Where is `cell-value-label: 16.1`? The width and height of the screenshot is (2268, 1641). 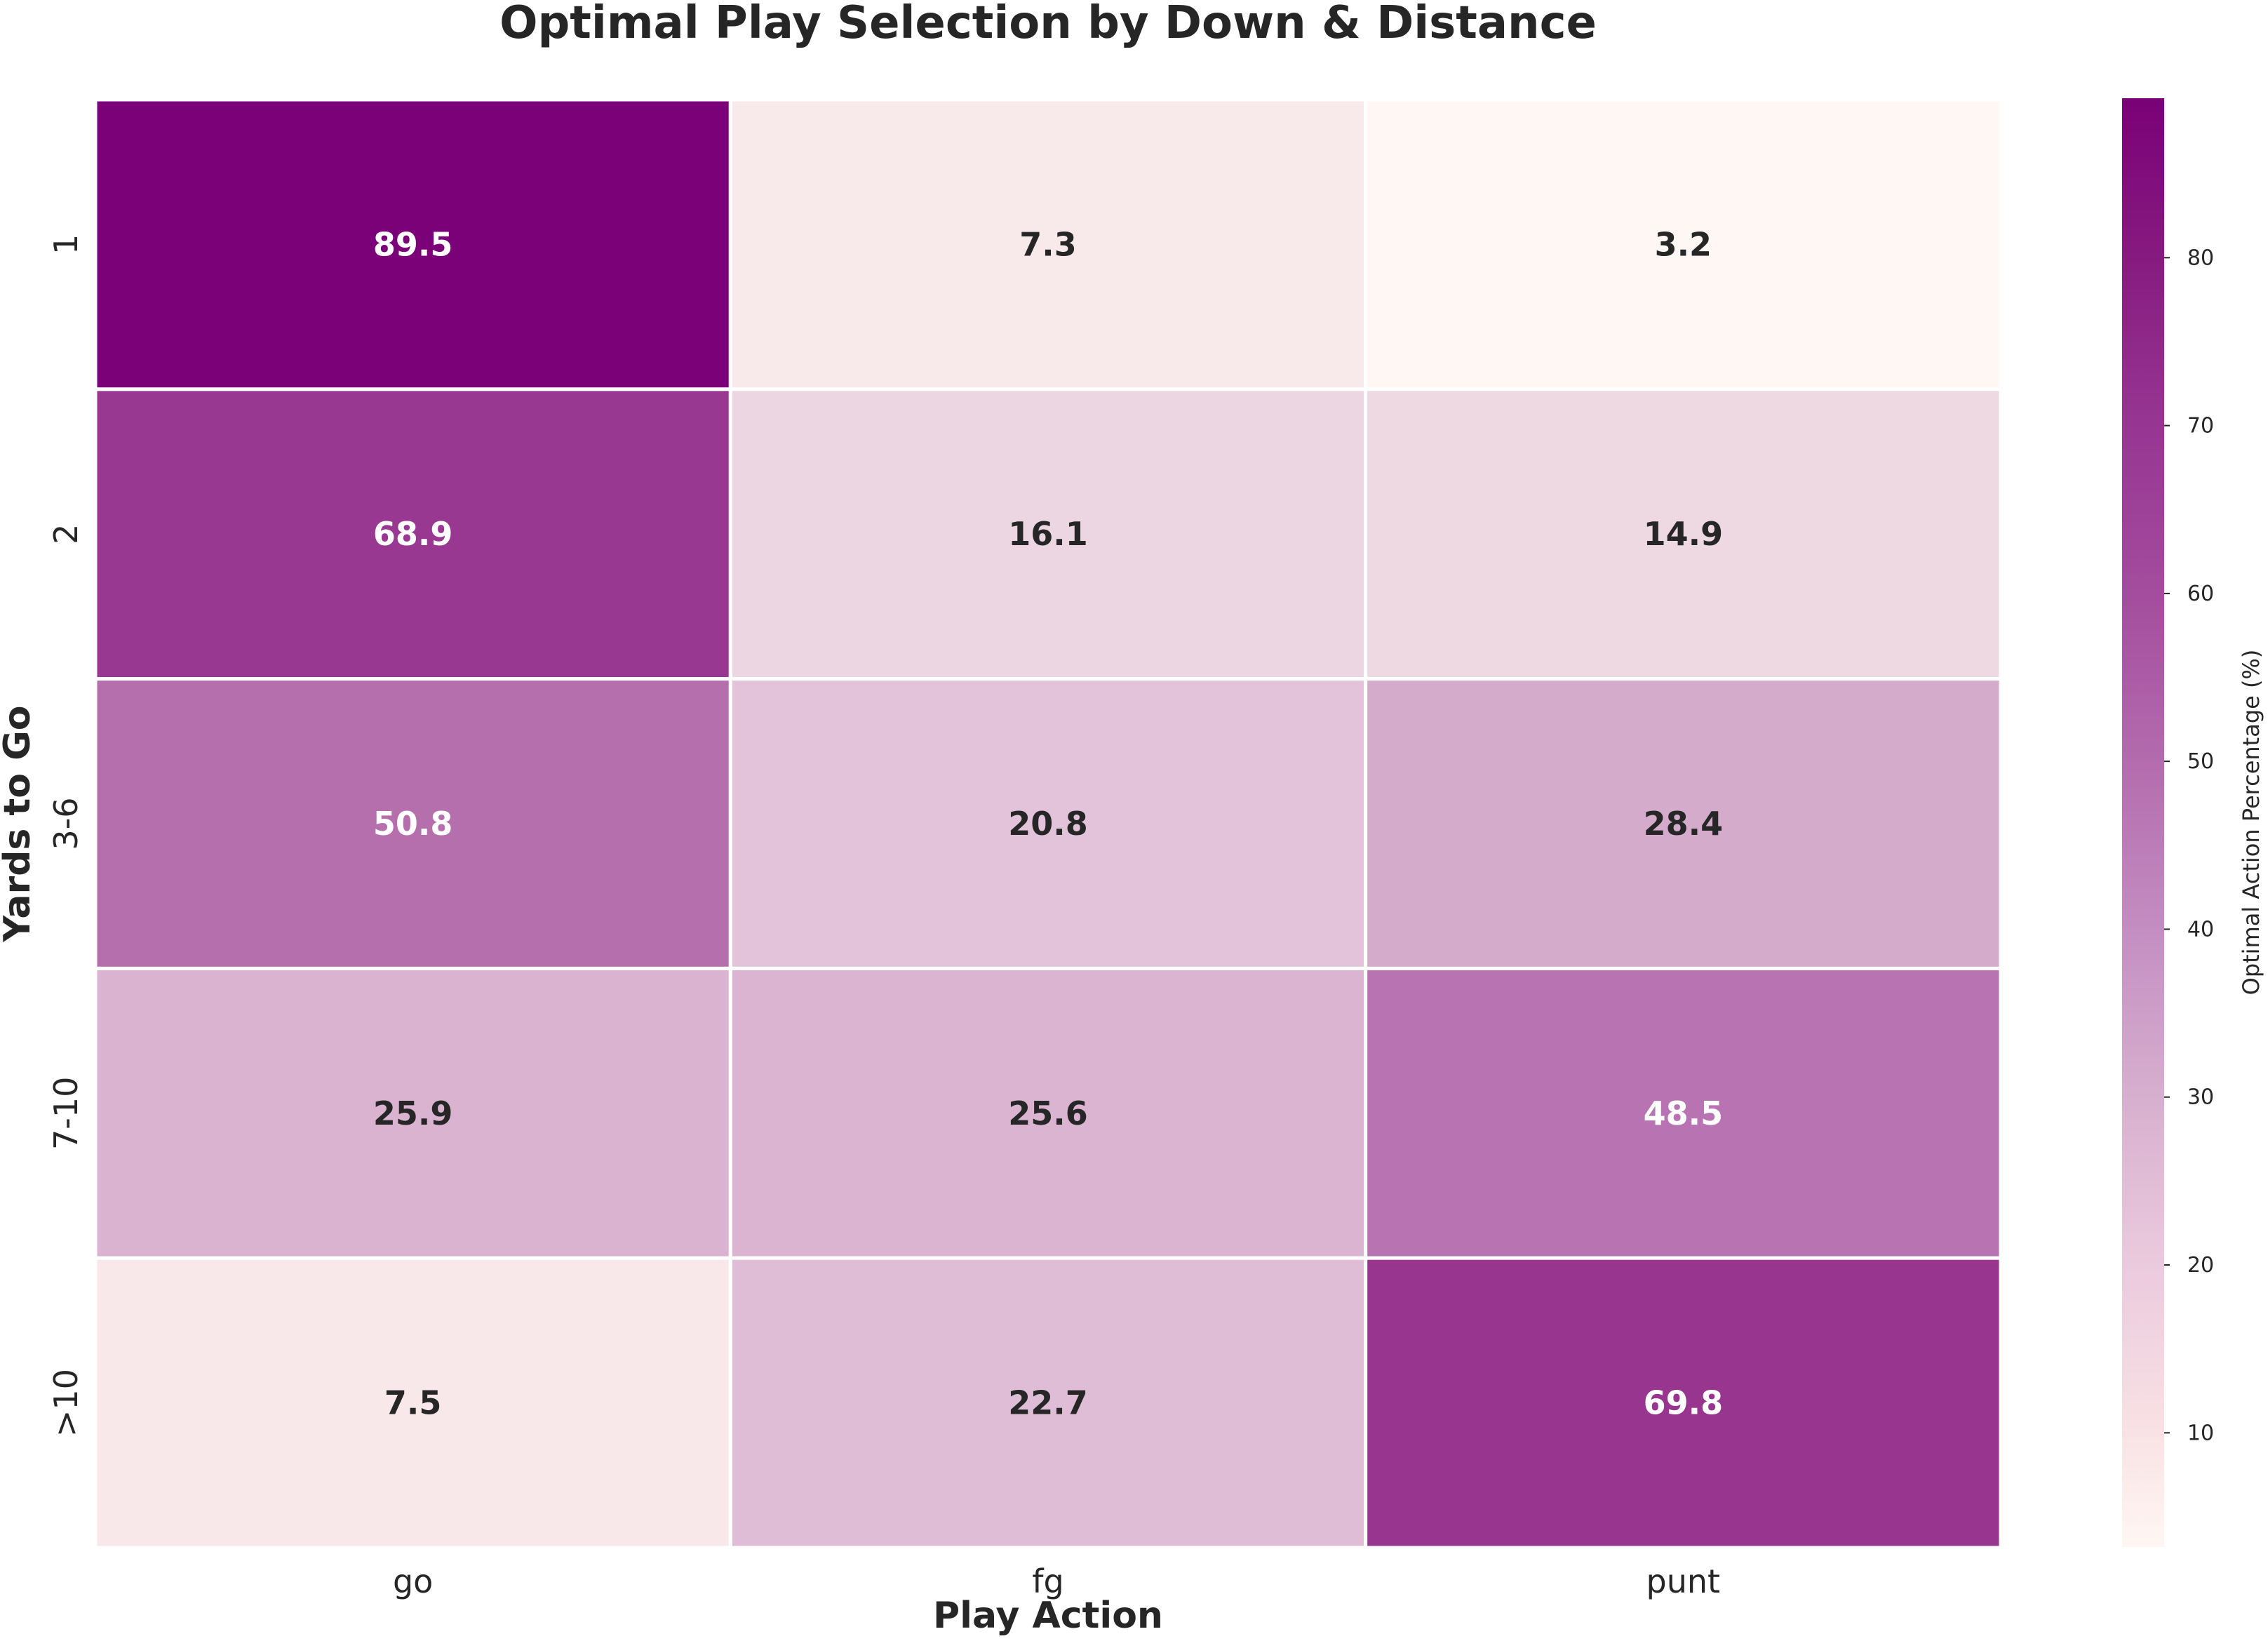 cell-value-label: 16.1 is located at coordinates (1048, 534).